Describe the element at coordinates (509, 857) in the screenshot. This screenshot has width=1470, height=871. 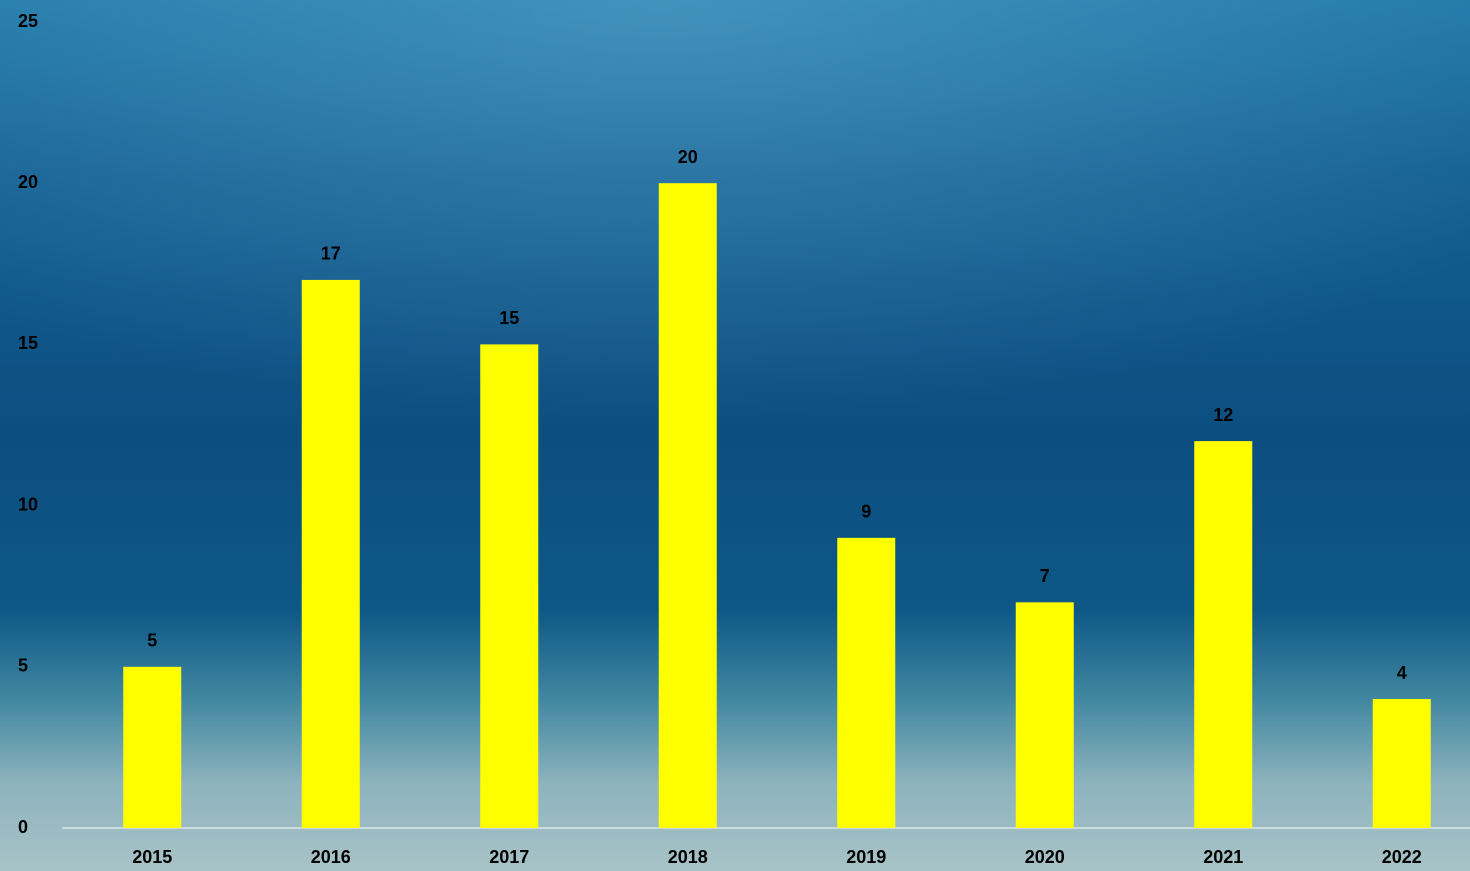
I see `x-tick-label: 2017` at that location.